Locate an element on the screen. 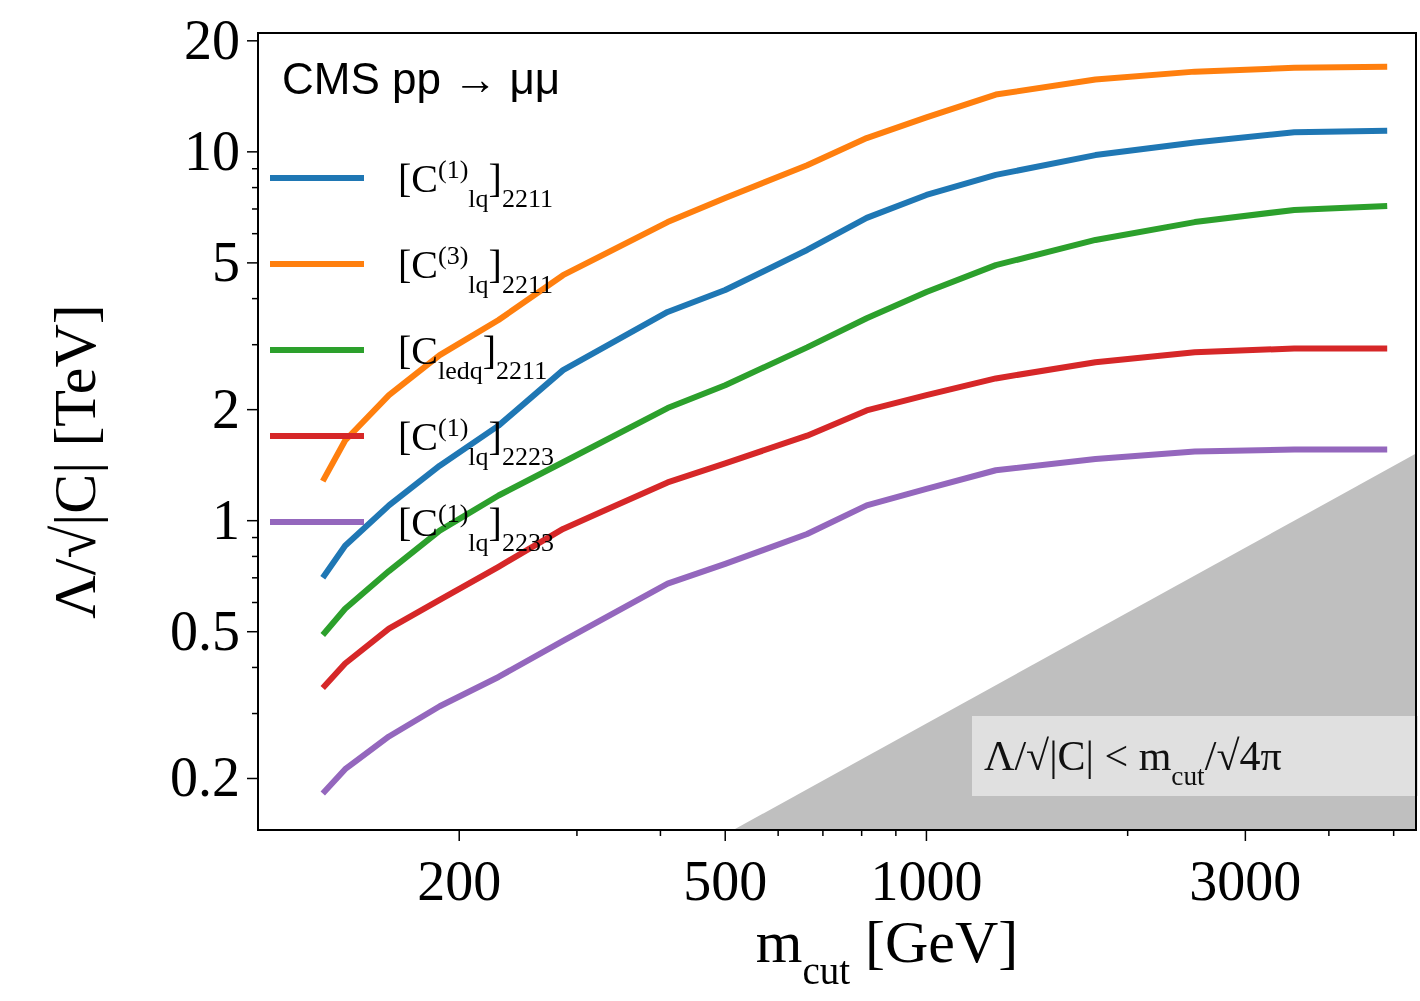 This screenshot has height=1001, width=1420. x-axis-title: m$_{cut}$ [GeV] is located at coordinates (887, 950).